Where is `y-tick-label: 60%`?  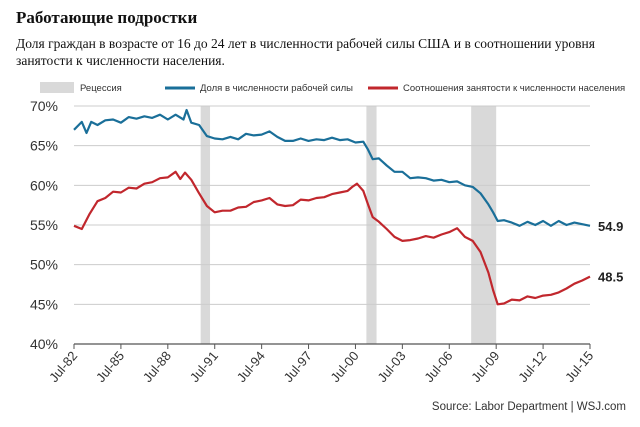
y-tick-label: 60% is located at coordinates (44, 185).